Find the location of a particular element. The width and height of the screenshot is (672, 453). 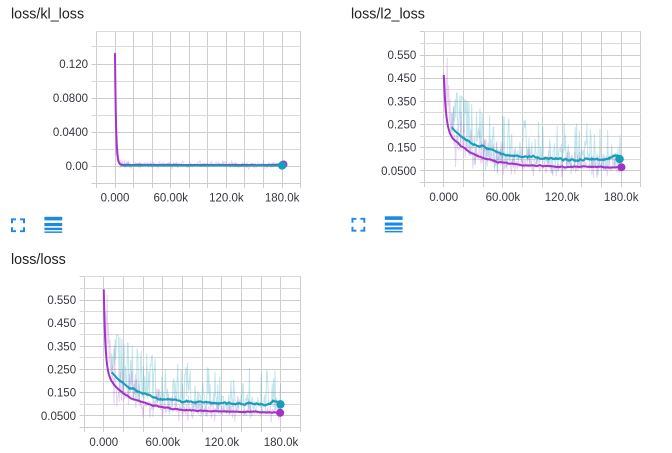

svg-text: loss/kl_loss is located at coordinates (47, 14).